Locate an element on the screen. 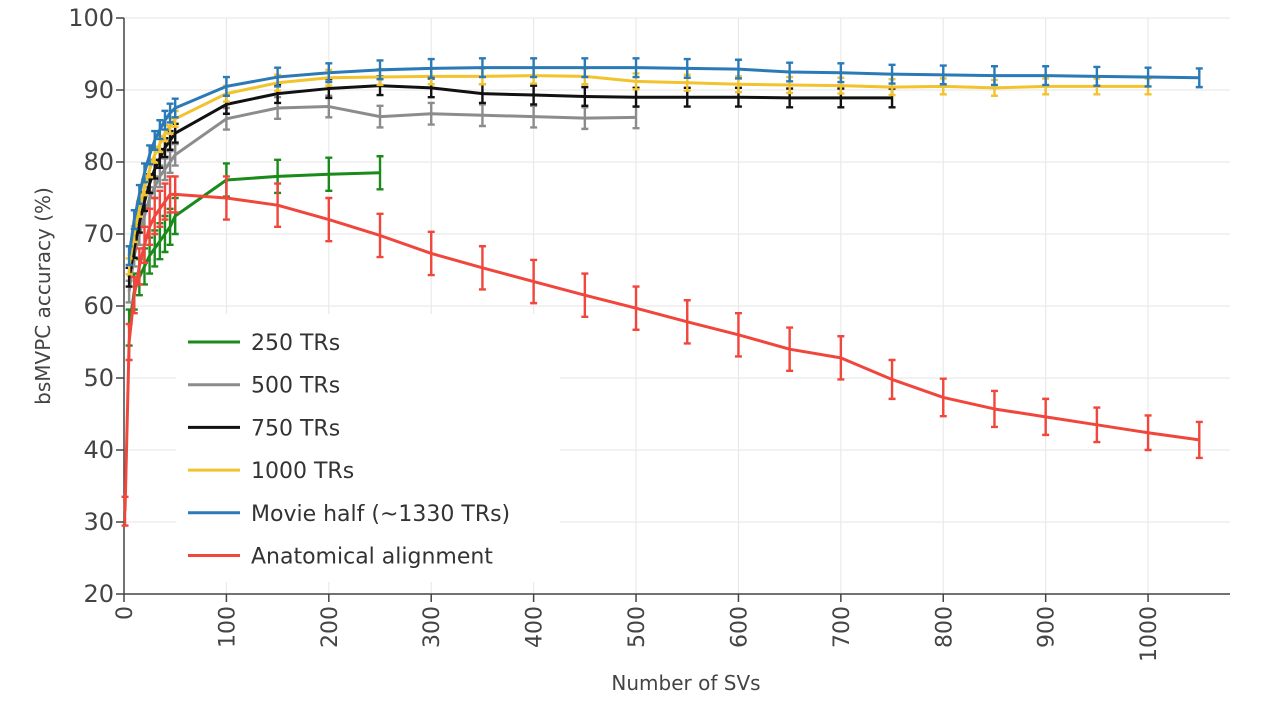  x-tick-label: 500 is located at coordinates (637, 627).